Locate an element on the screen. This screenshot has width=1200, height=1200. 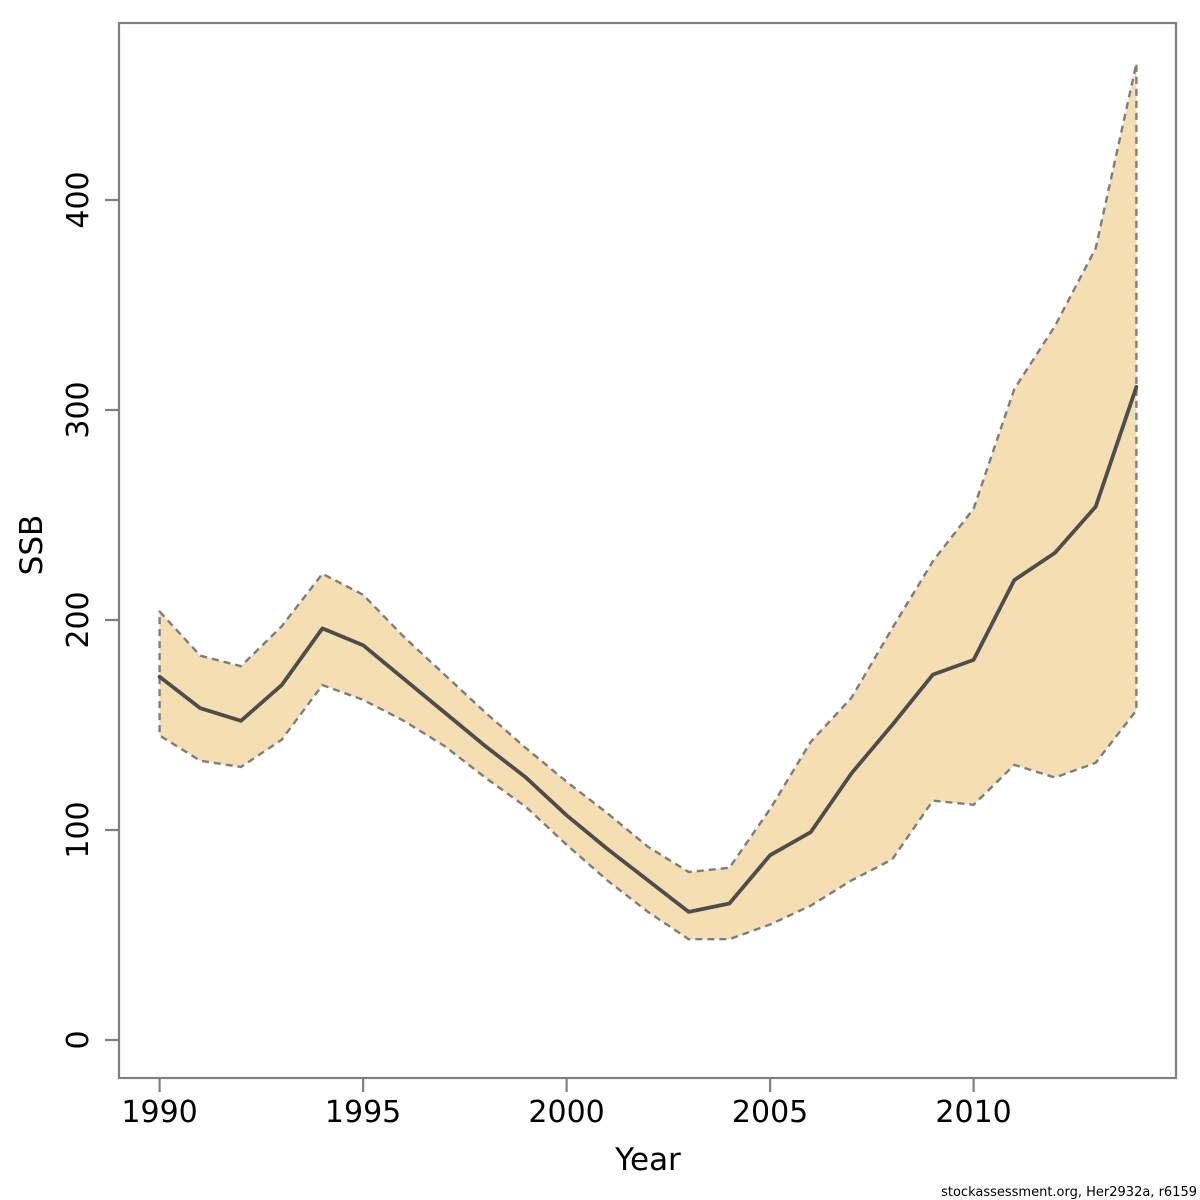
y-tick-label: 300 is located at coordinates (78, 409).